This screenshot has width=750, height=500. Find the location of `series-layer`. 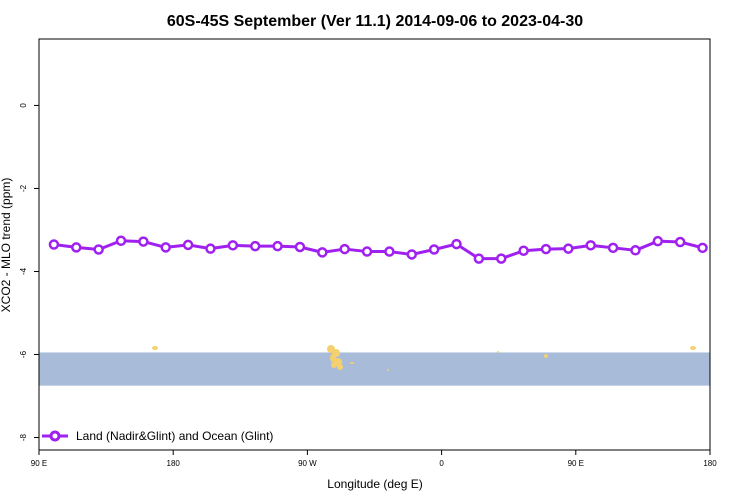

series-layer is located at coordinates (378, 249).